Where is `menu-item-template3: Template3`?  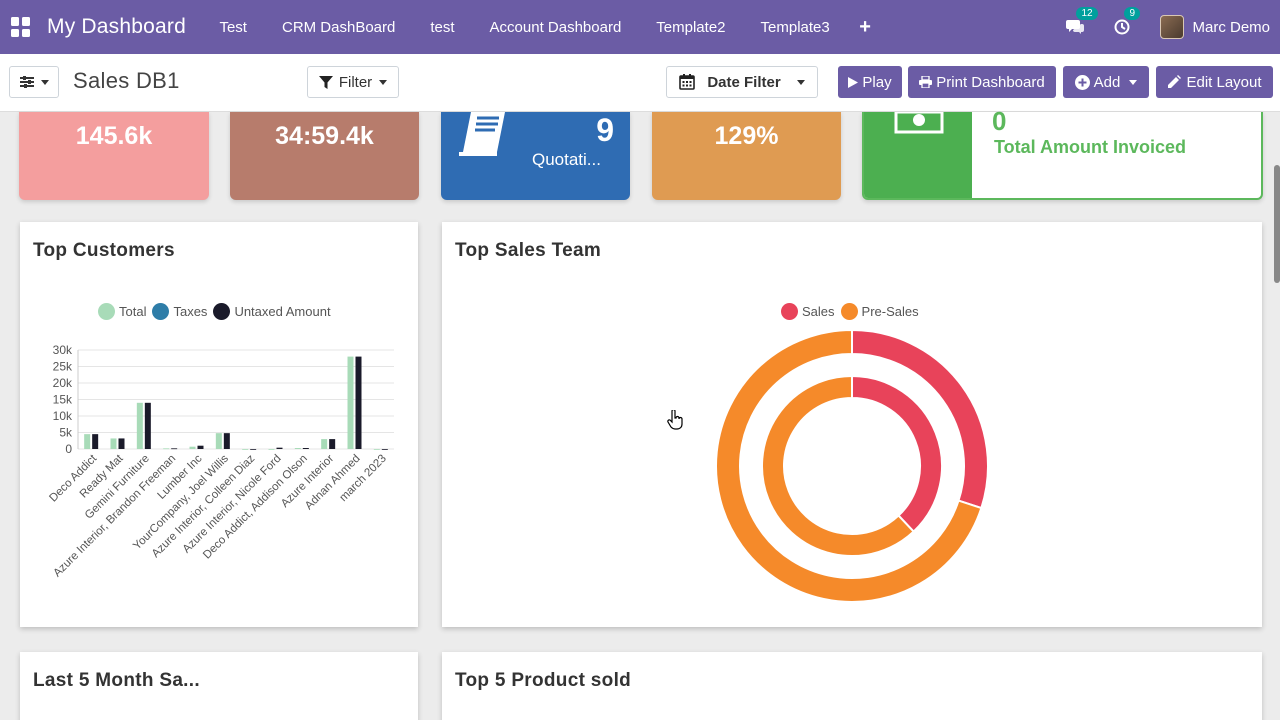
menu-item-template3: Template3 is located at coordinates (795, 27).